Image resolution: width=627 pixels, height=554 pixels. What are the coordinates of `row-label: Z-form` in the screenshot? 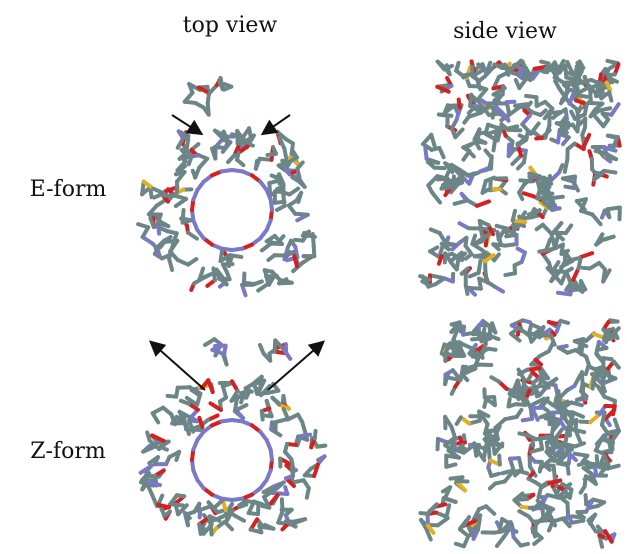 It's located at (68, 451).